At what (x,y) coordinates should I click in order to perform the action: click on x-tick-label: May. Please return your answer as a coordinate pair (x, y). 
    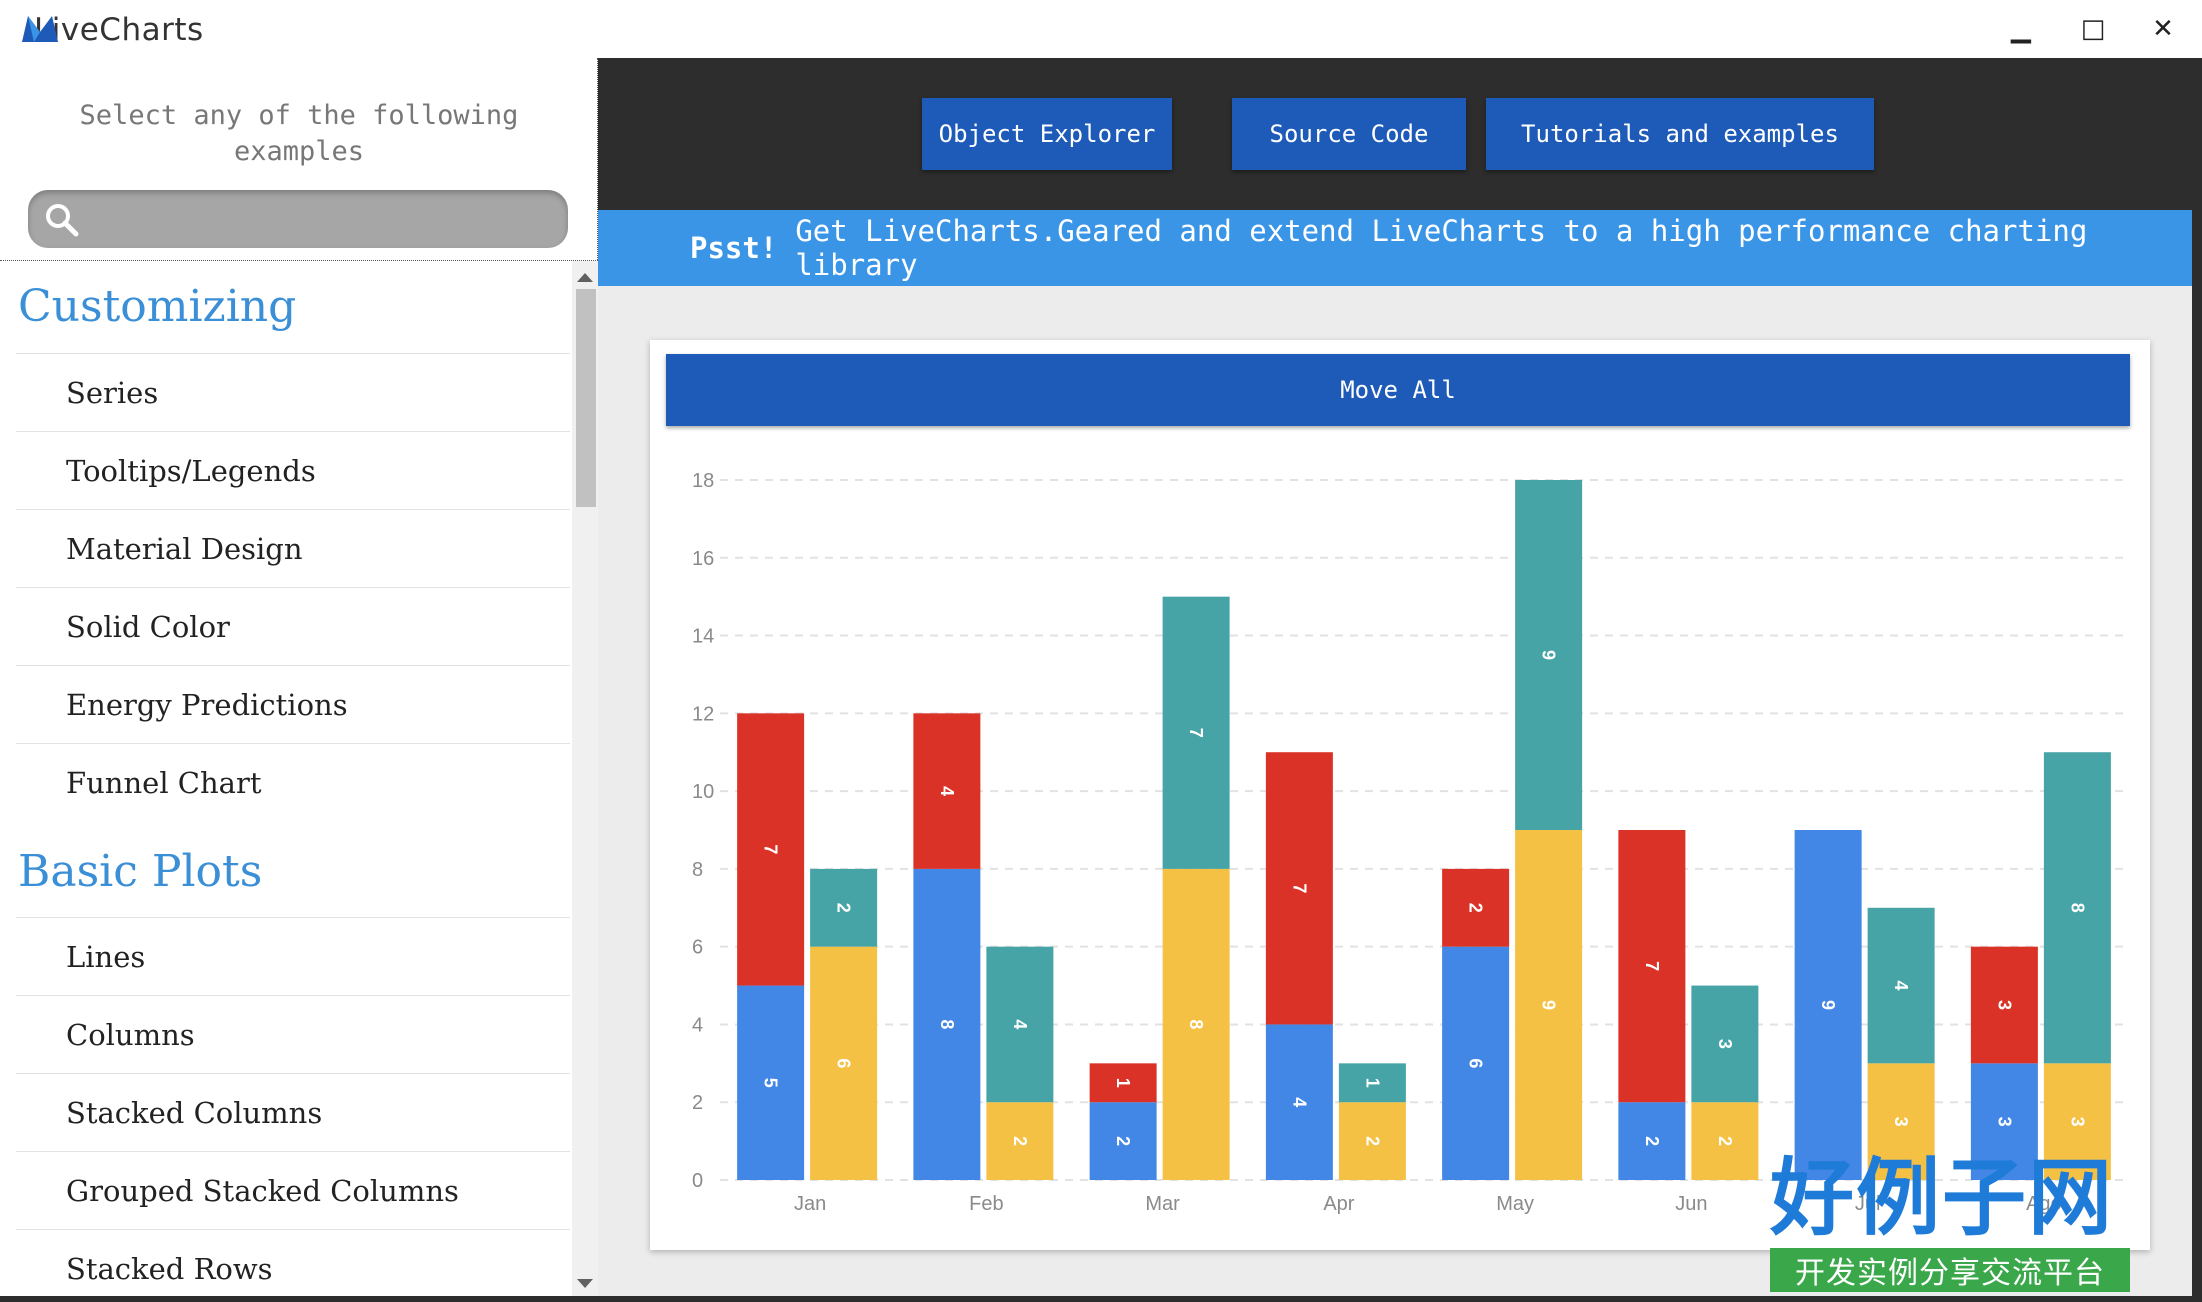
    Looking at the image, I should click on (1515, 1204).